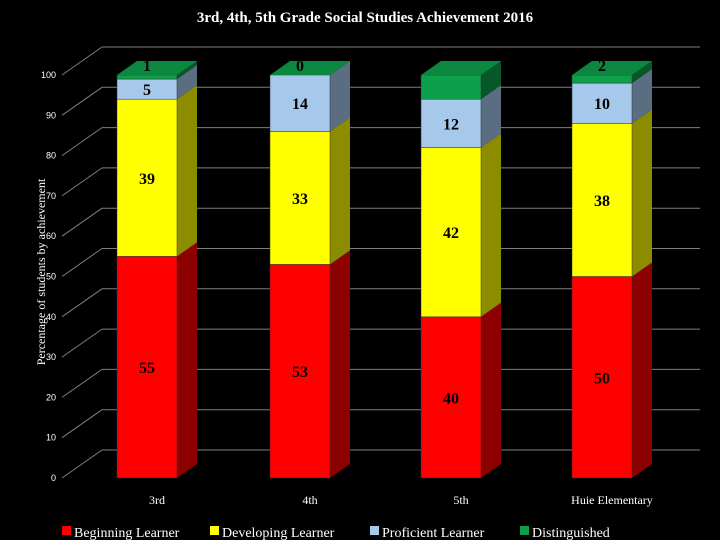 This screenshot has width=720, height=540. What do you see at coordinates (147, 90) in the screenshot?
I see `data-label: 5` at bounding box center [147, 90].